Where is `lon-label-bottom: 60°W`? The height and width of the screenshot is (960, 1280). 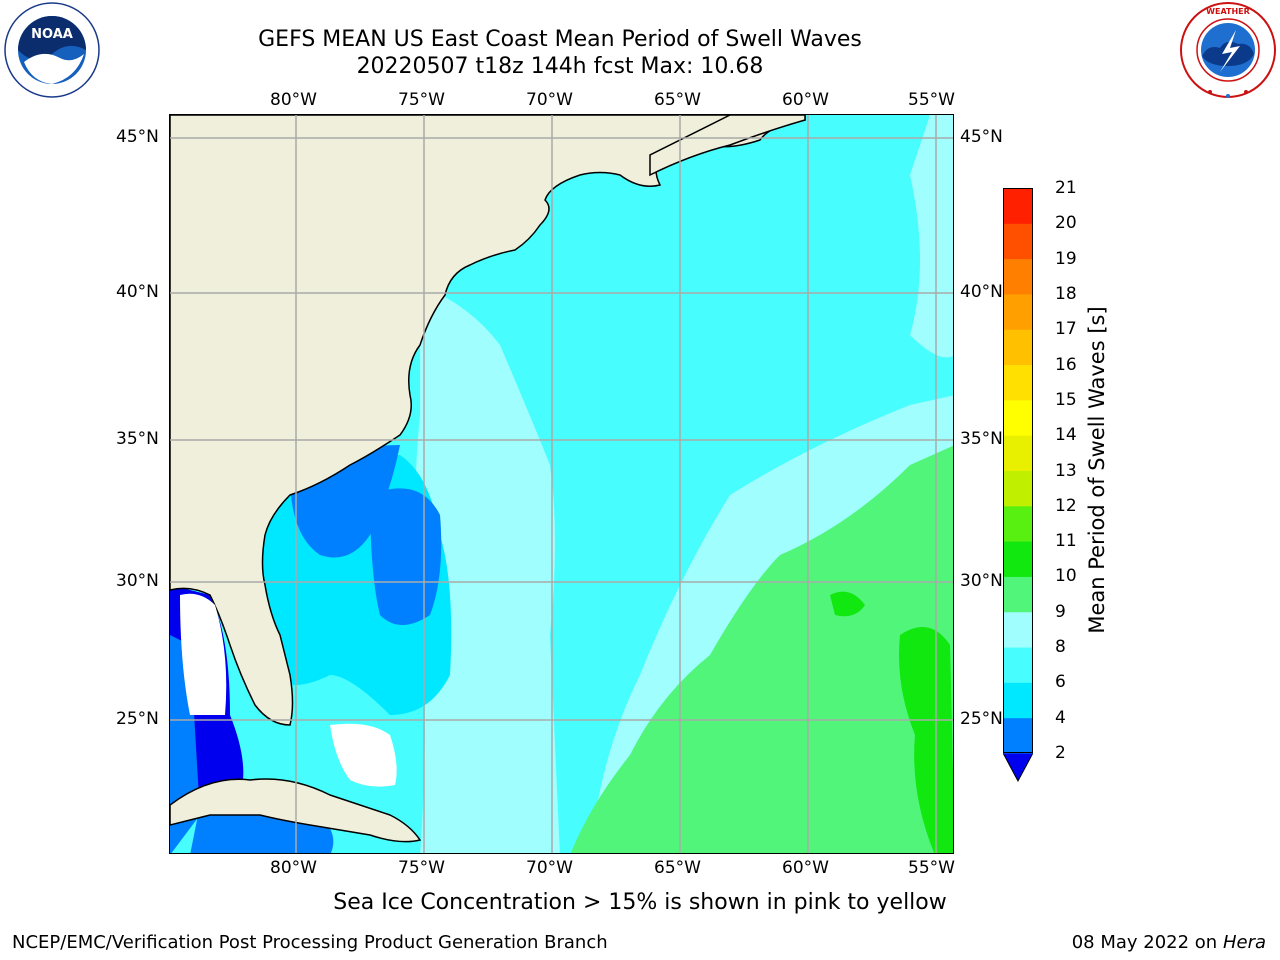
lon-label-bottom: 60°W is located at coordinates (805, 868).